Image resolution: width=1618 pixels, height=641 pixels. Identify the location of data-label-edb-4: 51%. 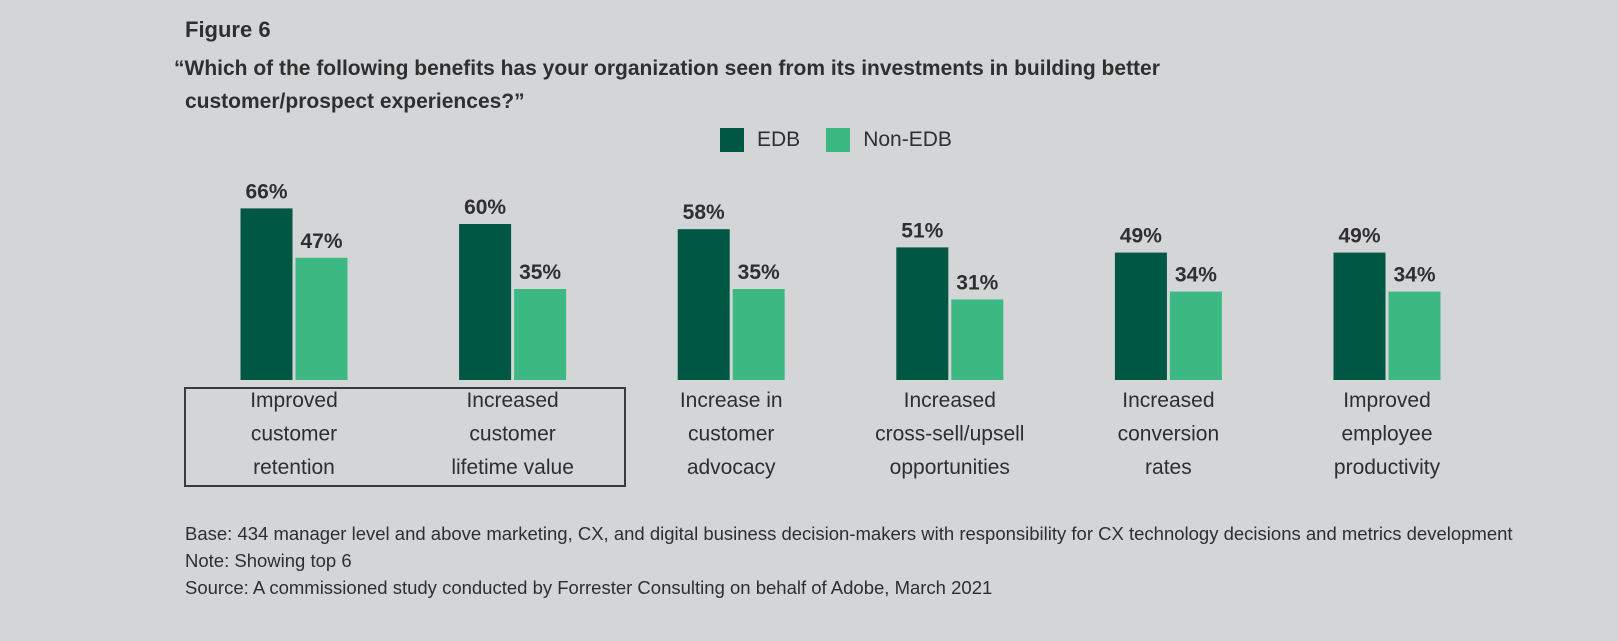
(922, 230).